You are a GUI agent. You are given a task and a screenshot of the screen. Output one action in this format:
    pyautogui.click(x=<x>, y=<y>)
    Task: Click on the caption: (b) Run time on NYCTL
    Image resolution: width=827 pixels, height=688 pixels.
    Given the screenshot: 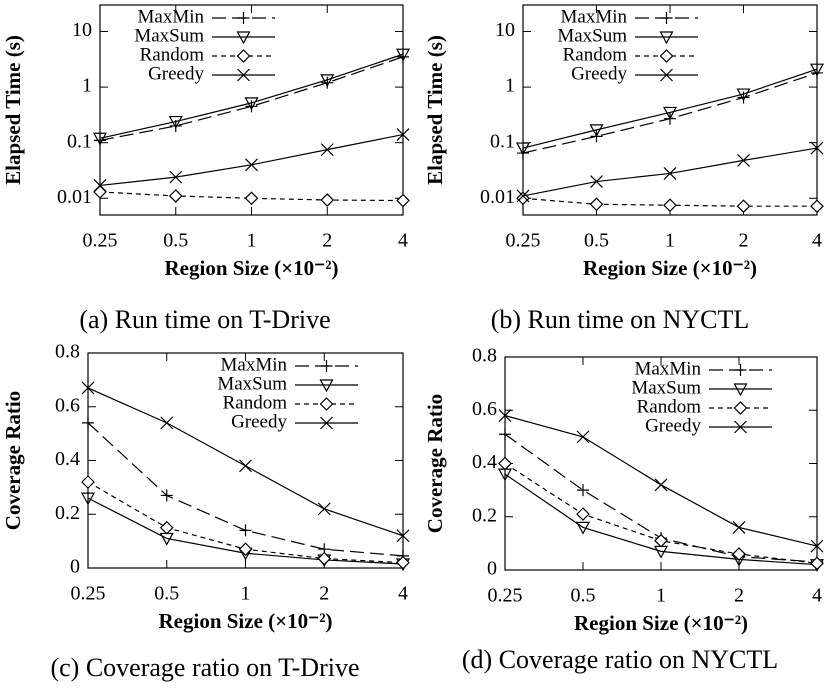 What is the action you would take?
    pyautogui.click(x=620, y=319)
    